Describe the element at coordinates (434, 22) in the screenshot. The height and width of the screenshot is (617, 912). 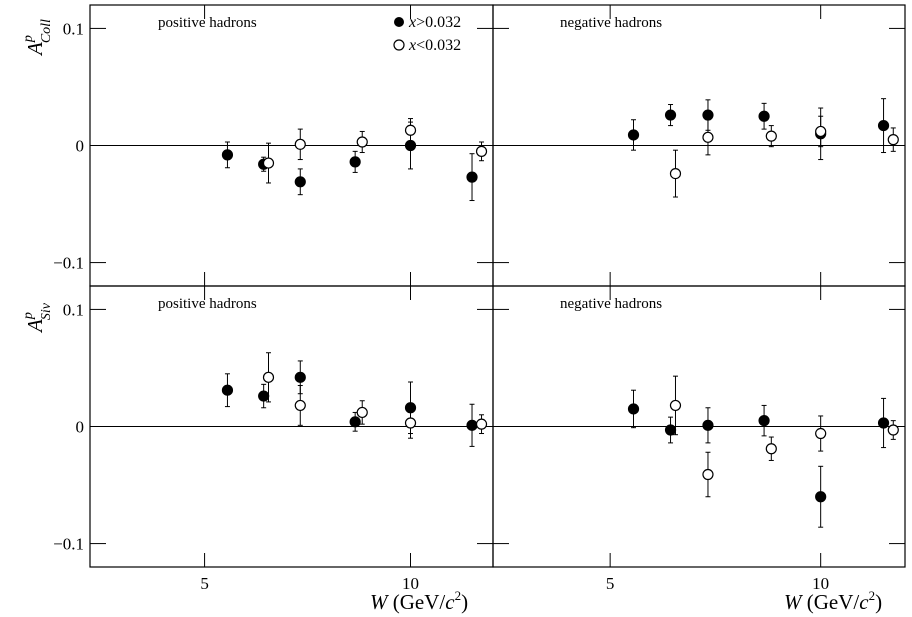
I see `legend-label-filled: x>0.032` at that location.